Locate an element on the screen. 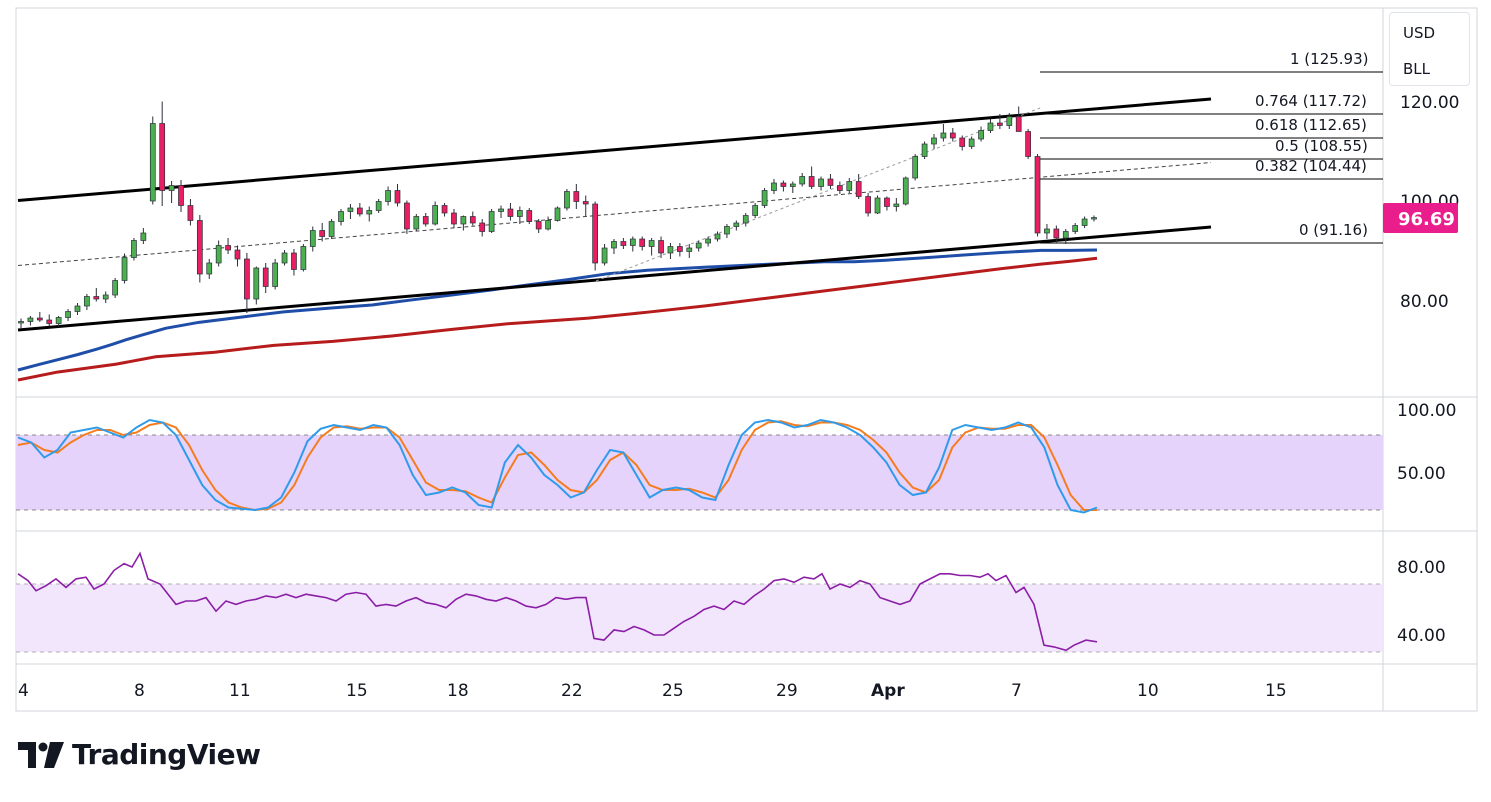 The width and height of the screenshot is (1491, 802). stochastic-band is located at coordinates (699, 472).